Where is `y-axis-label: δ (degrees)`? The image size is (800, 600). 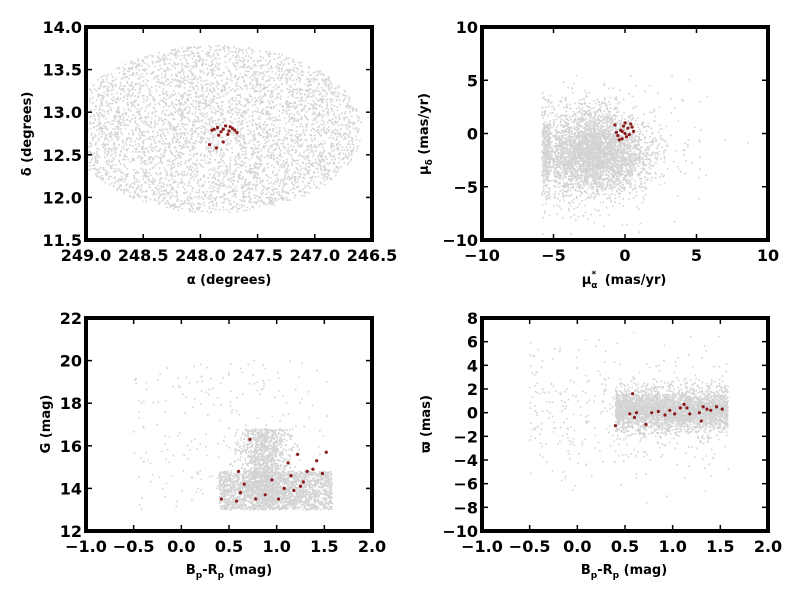
y-axis-label: δ (degrees) is located at coordinates (27, 134).